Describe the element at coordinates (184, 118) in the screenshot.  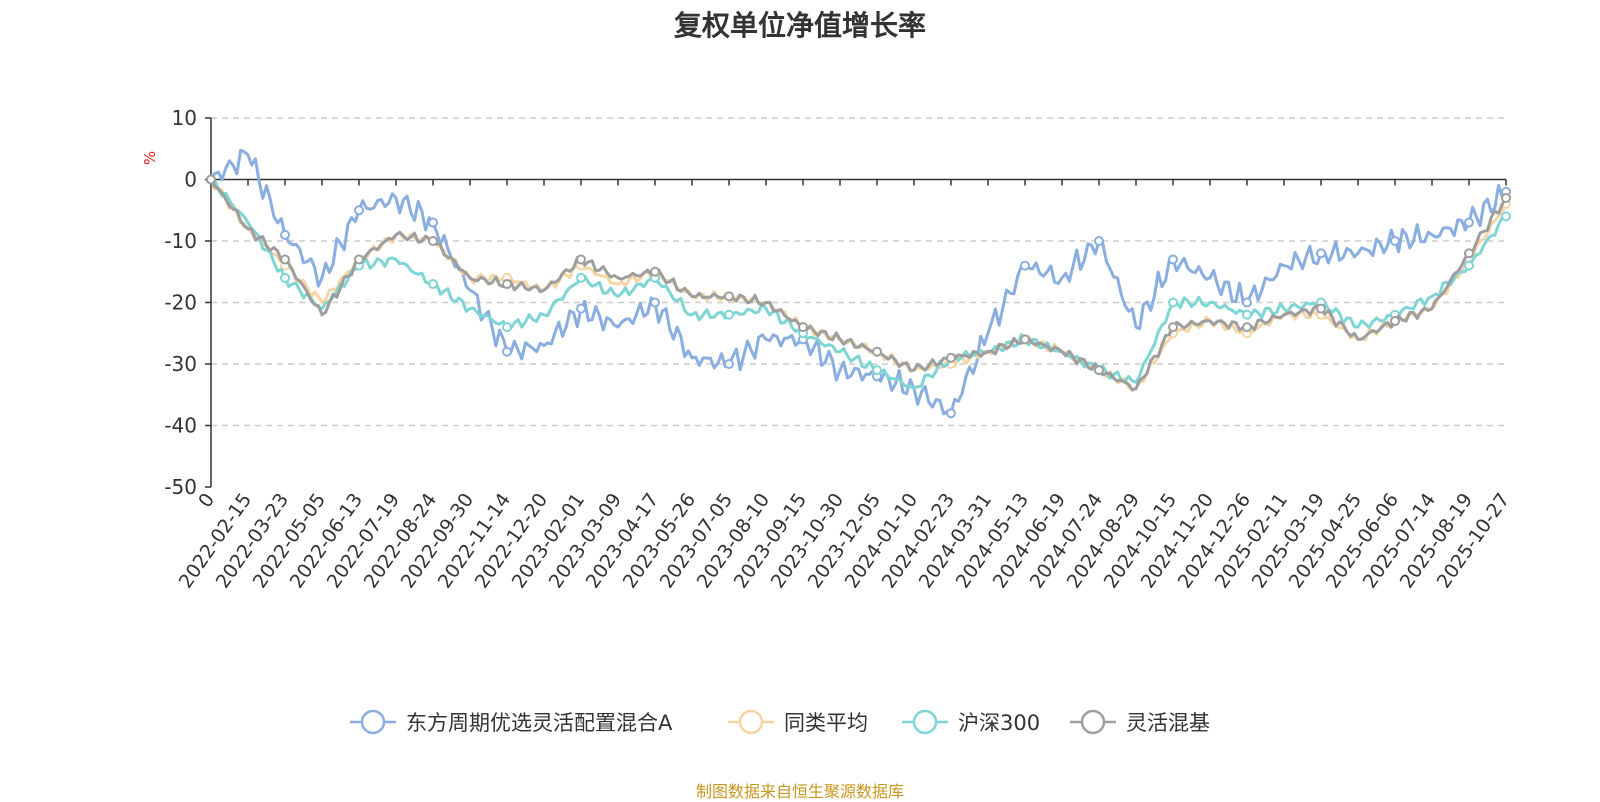
I see `y-tick-label: 10` at that location.